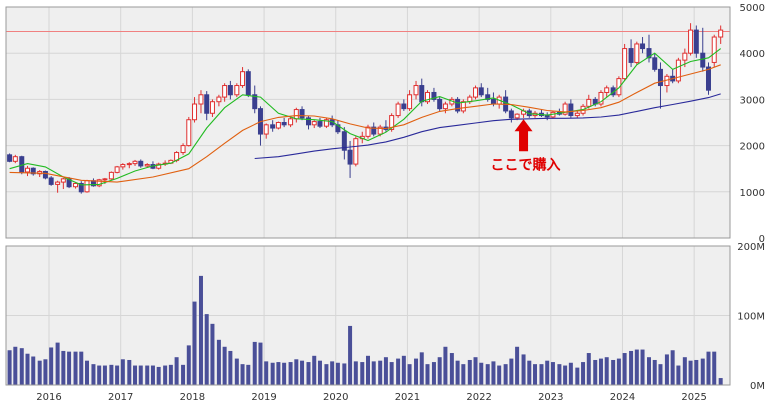  Describe the element at coordinates (752, 147) in the screenshot. I see `y-tick-label: 2000` at that location.